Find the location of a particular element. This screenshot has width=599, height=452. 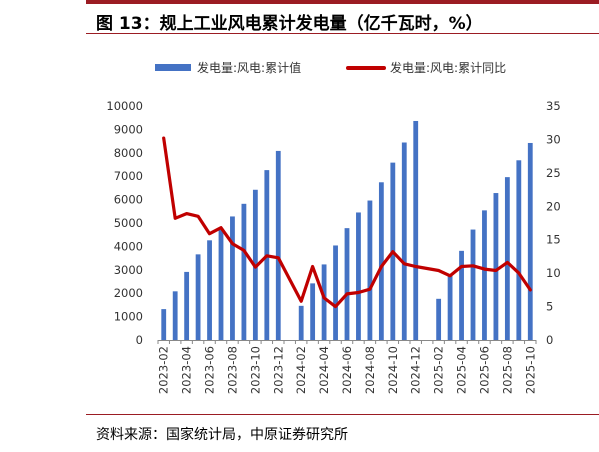

y-left-tick-label: 2000 is located at coordinates (128, 293).